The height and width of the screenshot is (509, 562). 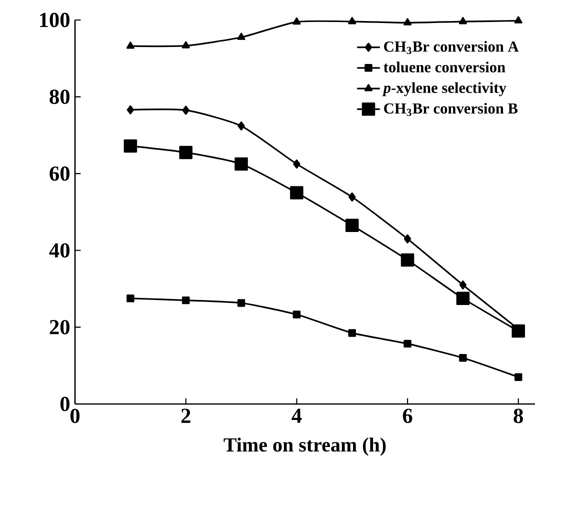 I want to click on x-tick-label: 4, so click(x=297, y=415).